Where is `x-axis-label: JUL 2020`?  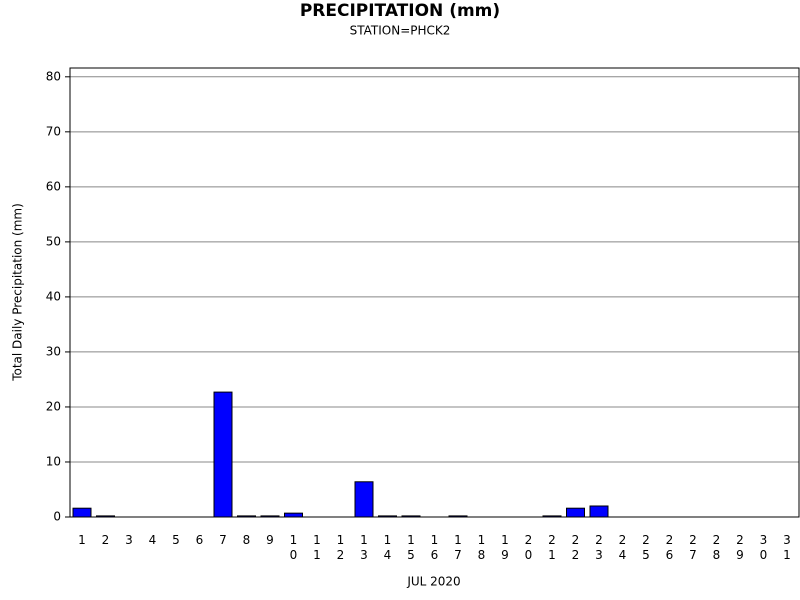 x-axis-label: JUL 2020 is located at coordinates (433, 582).